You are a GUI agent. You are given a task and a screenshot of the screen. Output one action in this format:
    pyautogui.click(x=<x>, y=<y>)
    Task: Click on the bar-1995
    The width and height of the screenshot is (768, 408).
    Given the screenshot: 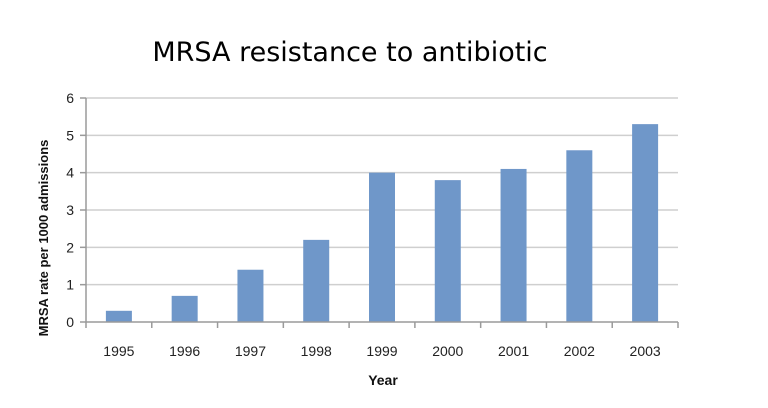 What is the action you would take?
    pyautogui.click(x=118, y=316)
    